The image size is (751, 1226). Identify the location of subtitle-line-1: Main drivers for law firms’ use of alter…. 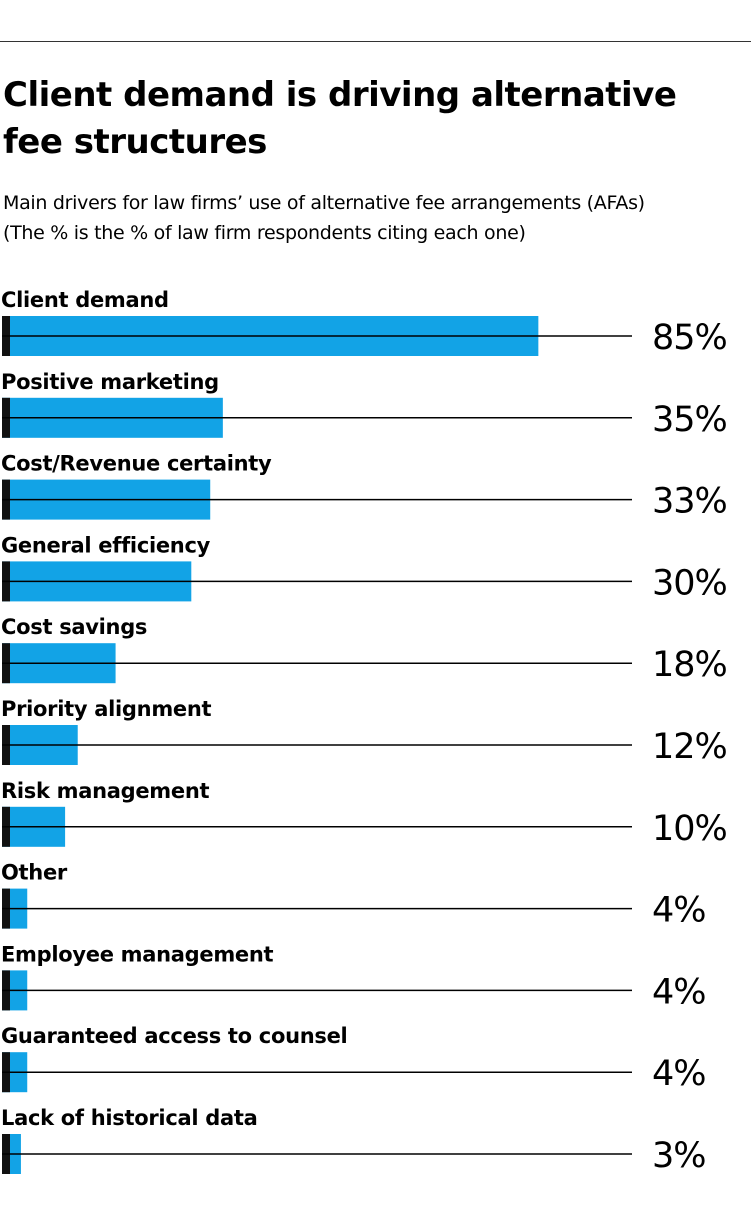
(324, 203).